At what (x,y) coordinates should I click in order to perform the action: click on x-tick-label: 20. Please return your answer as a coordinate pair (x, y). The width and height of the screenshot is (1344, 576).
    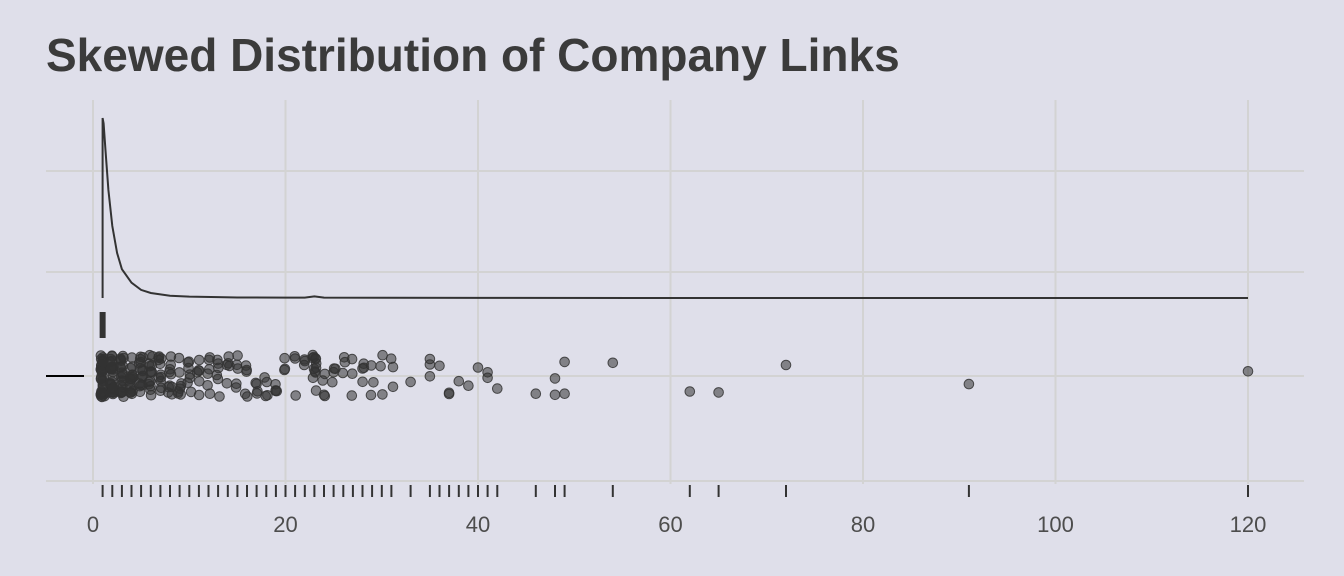
    Looking at the image, I should click on (285, 524).